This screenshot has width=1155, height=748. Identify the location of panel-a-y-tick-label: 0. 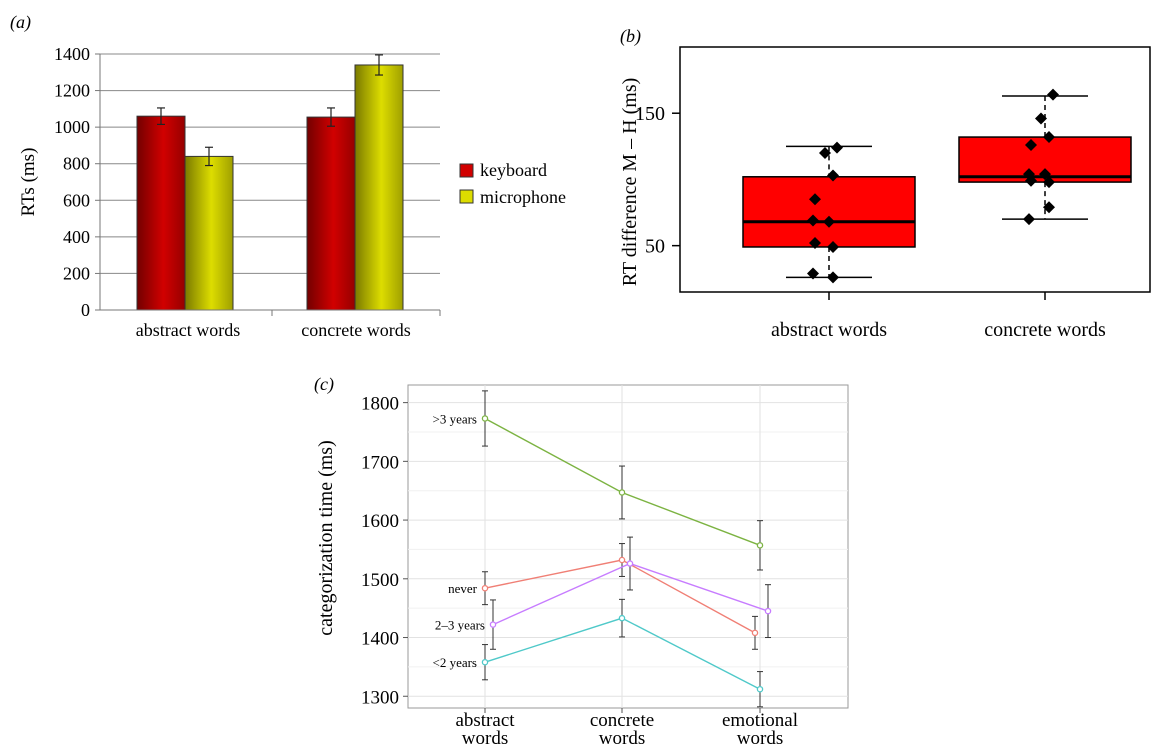
(85, 310).